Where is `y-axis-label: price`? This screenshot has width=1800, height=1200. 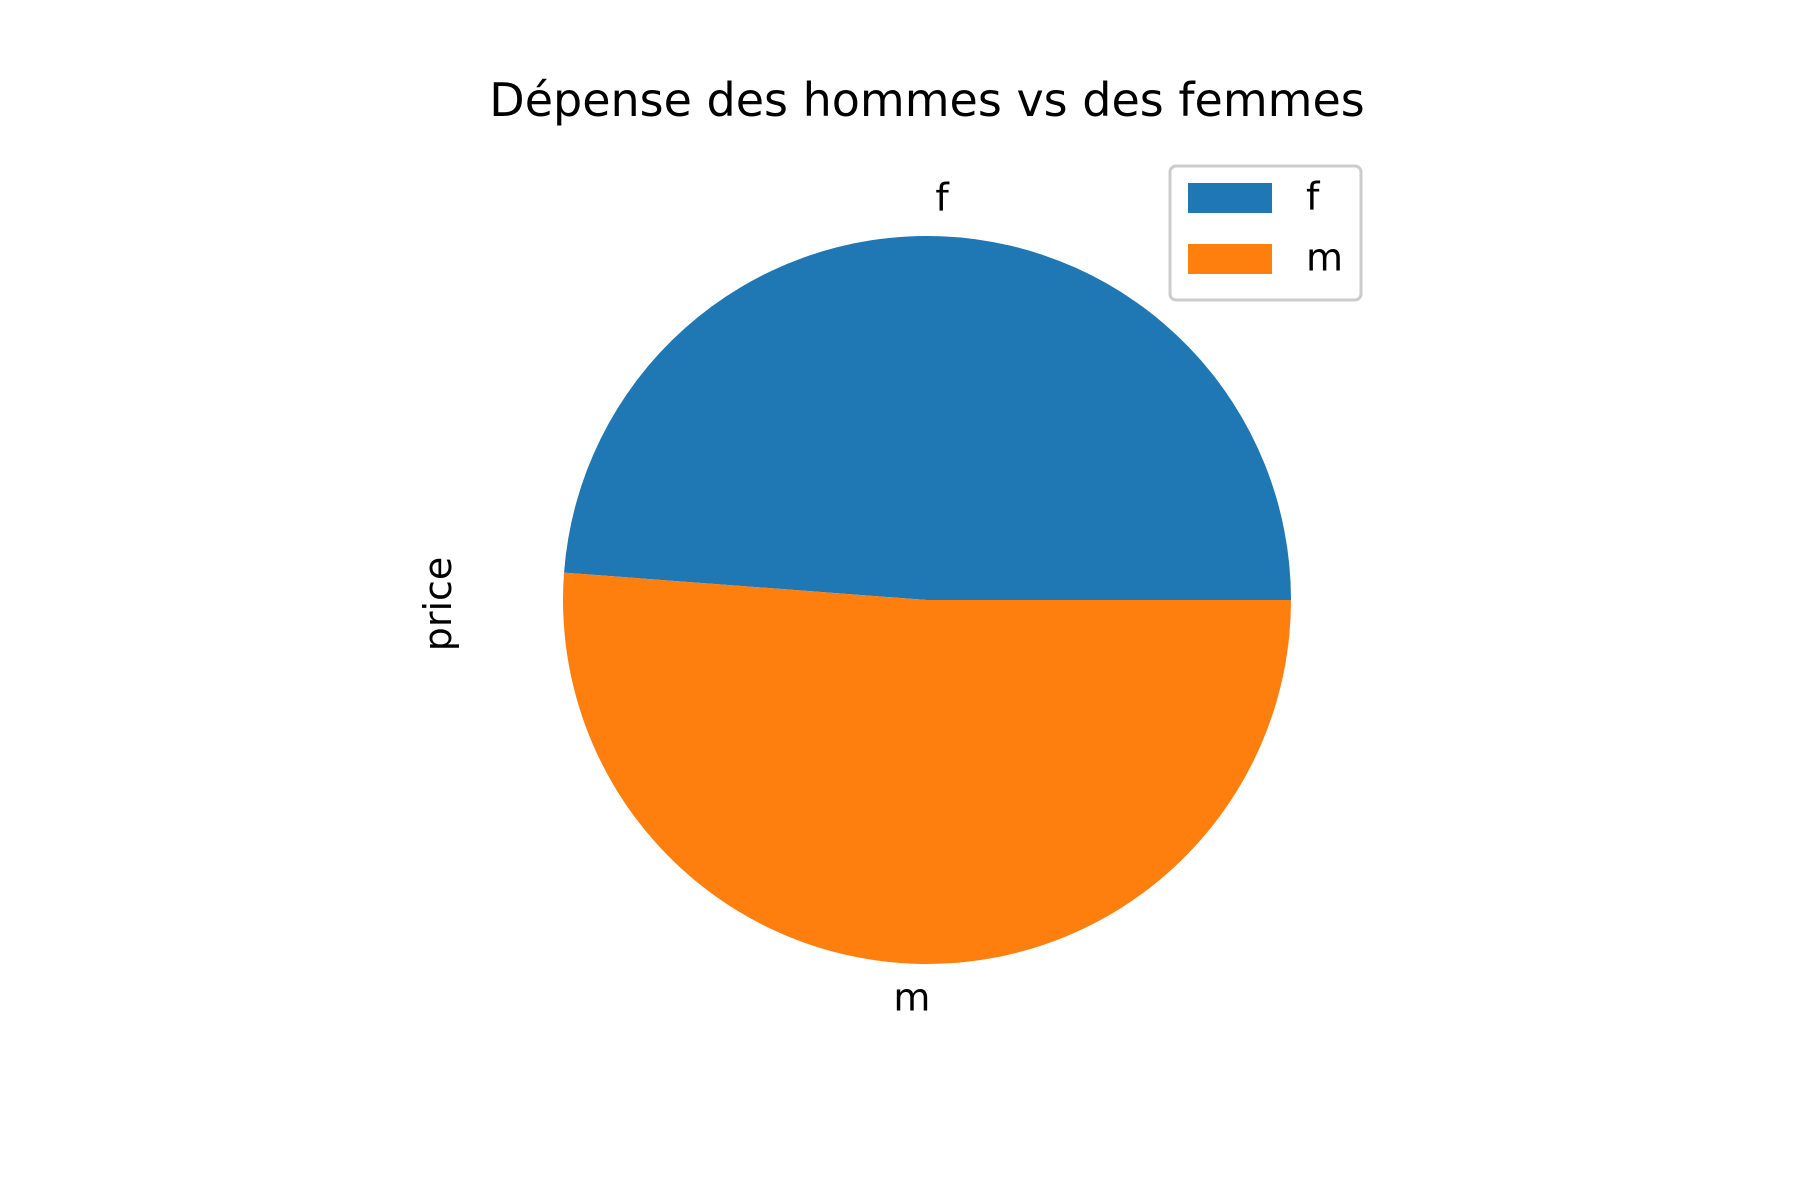 y-axis-label: price is located at coordinates (438, 604).